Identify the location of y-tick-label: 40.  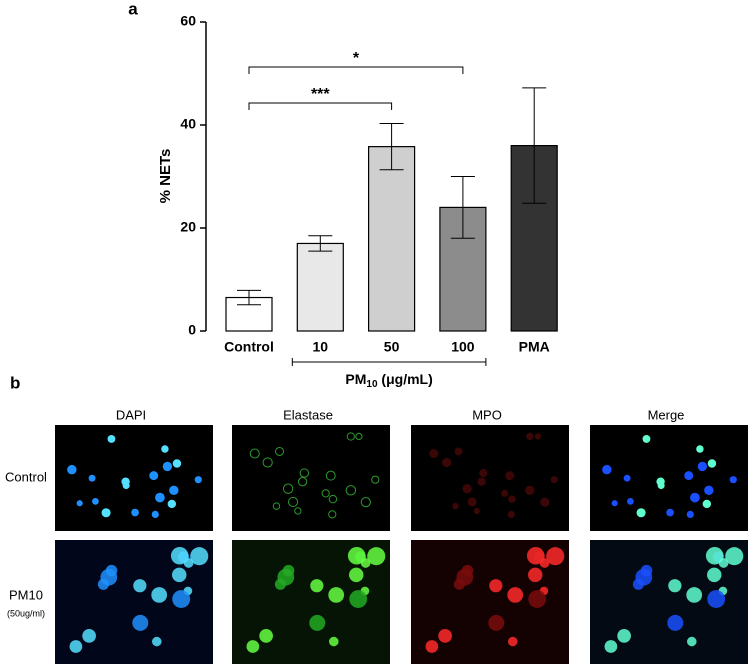
(188, 124).